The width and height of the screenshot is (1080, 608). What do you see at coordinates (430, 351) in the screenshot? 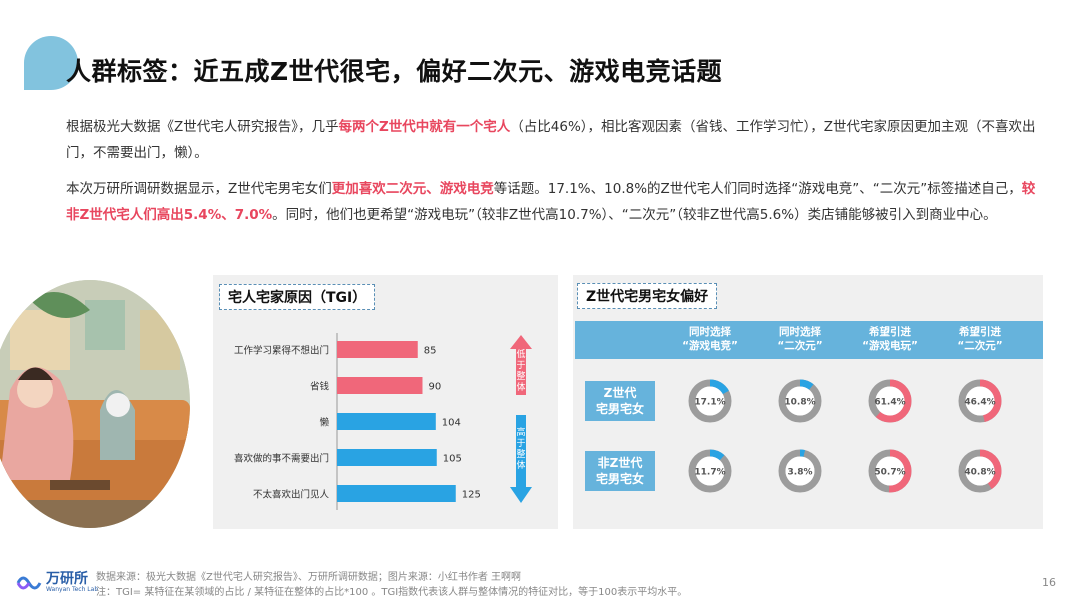
I see `tgi-value-label: 85` at bounding box center [430, 351].